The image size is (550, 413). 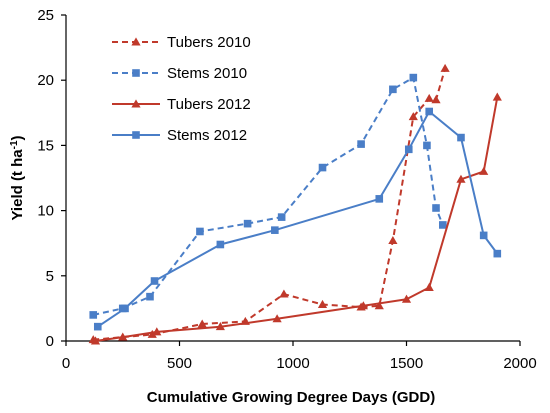 What do you see at coordinates (50, 276) in the screenshot?
I see `y-tick-label: 5` at bounding box center [50, 276].